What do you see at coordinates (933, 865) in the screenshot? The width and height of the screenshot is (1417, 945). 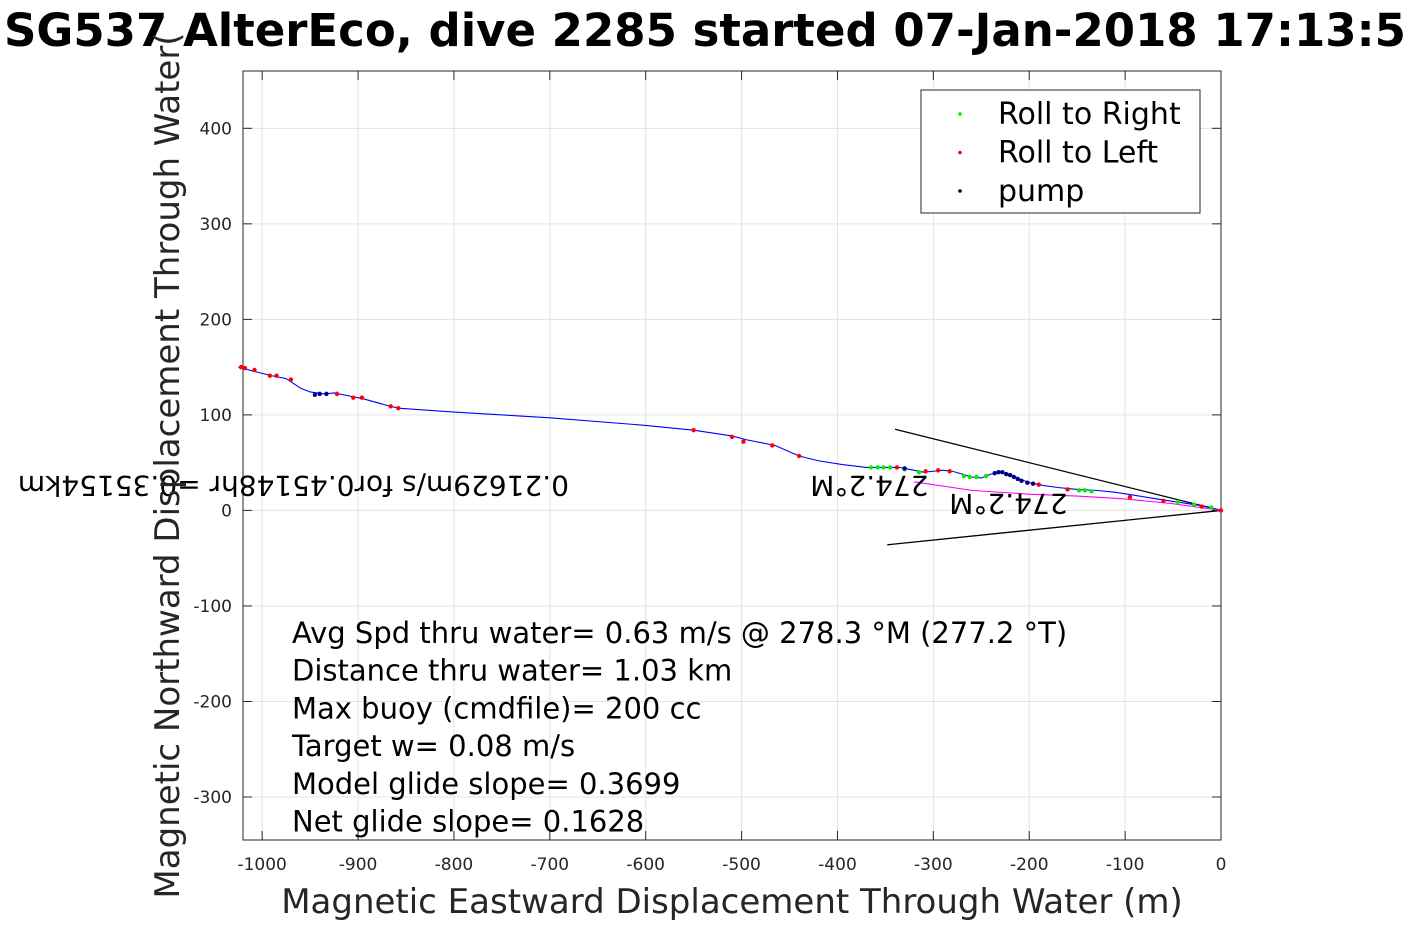 I see `x-tick-label: -300` at bounding box center [933, 865].